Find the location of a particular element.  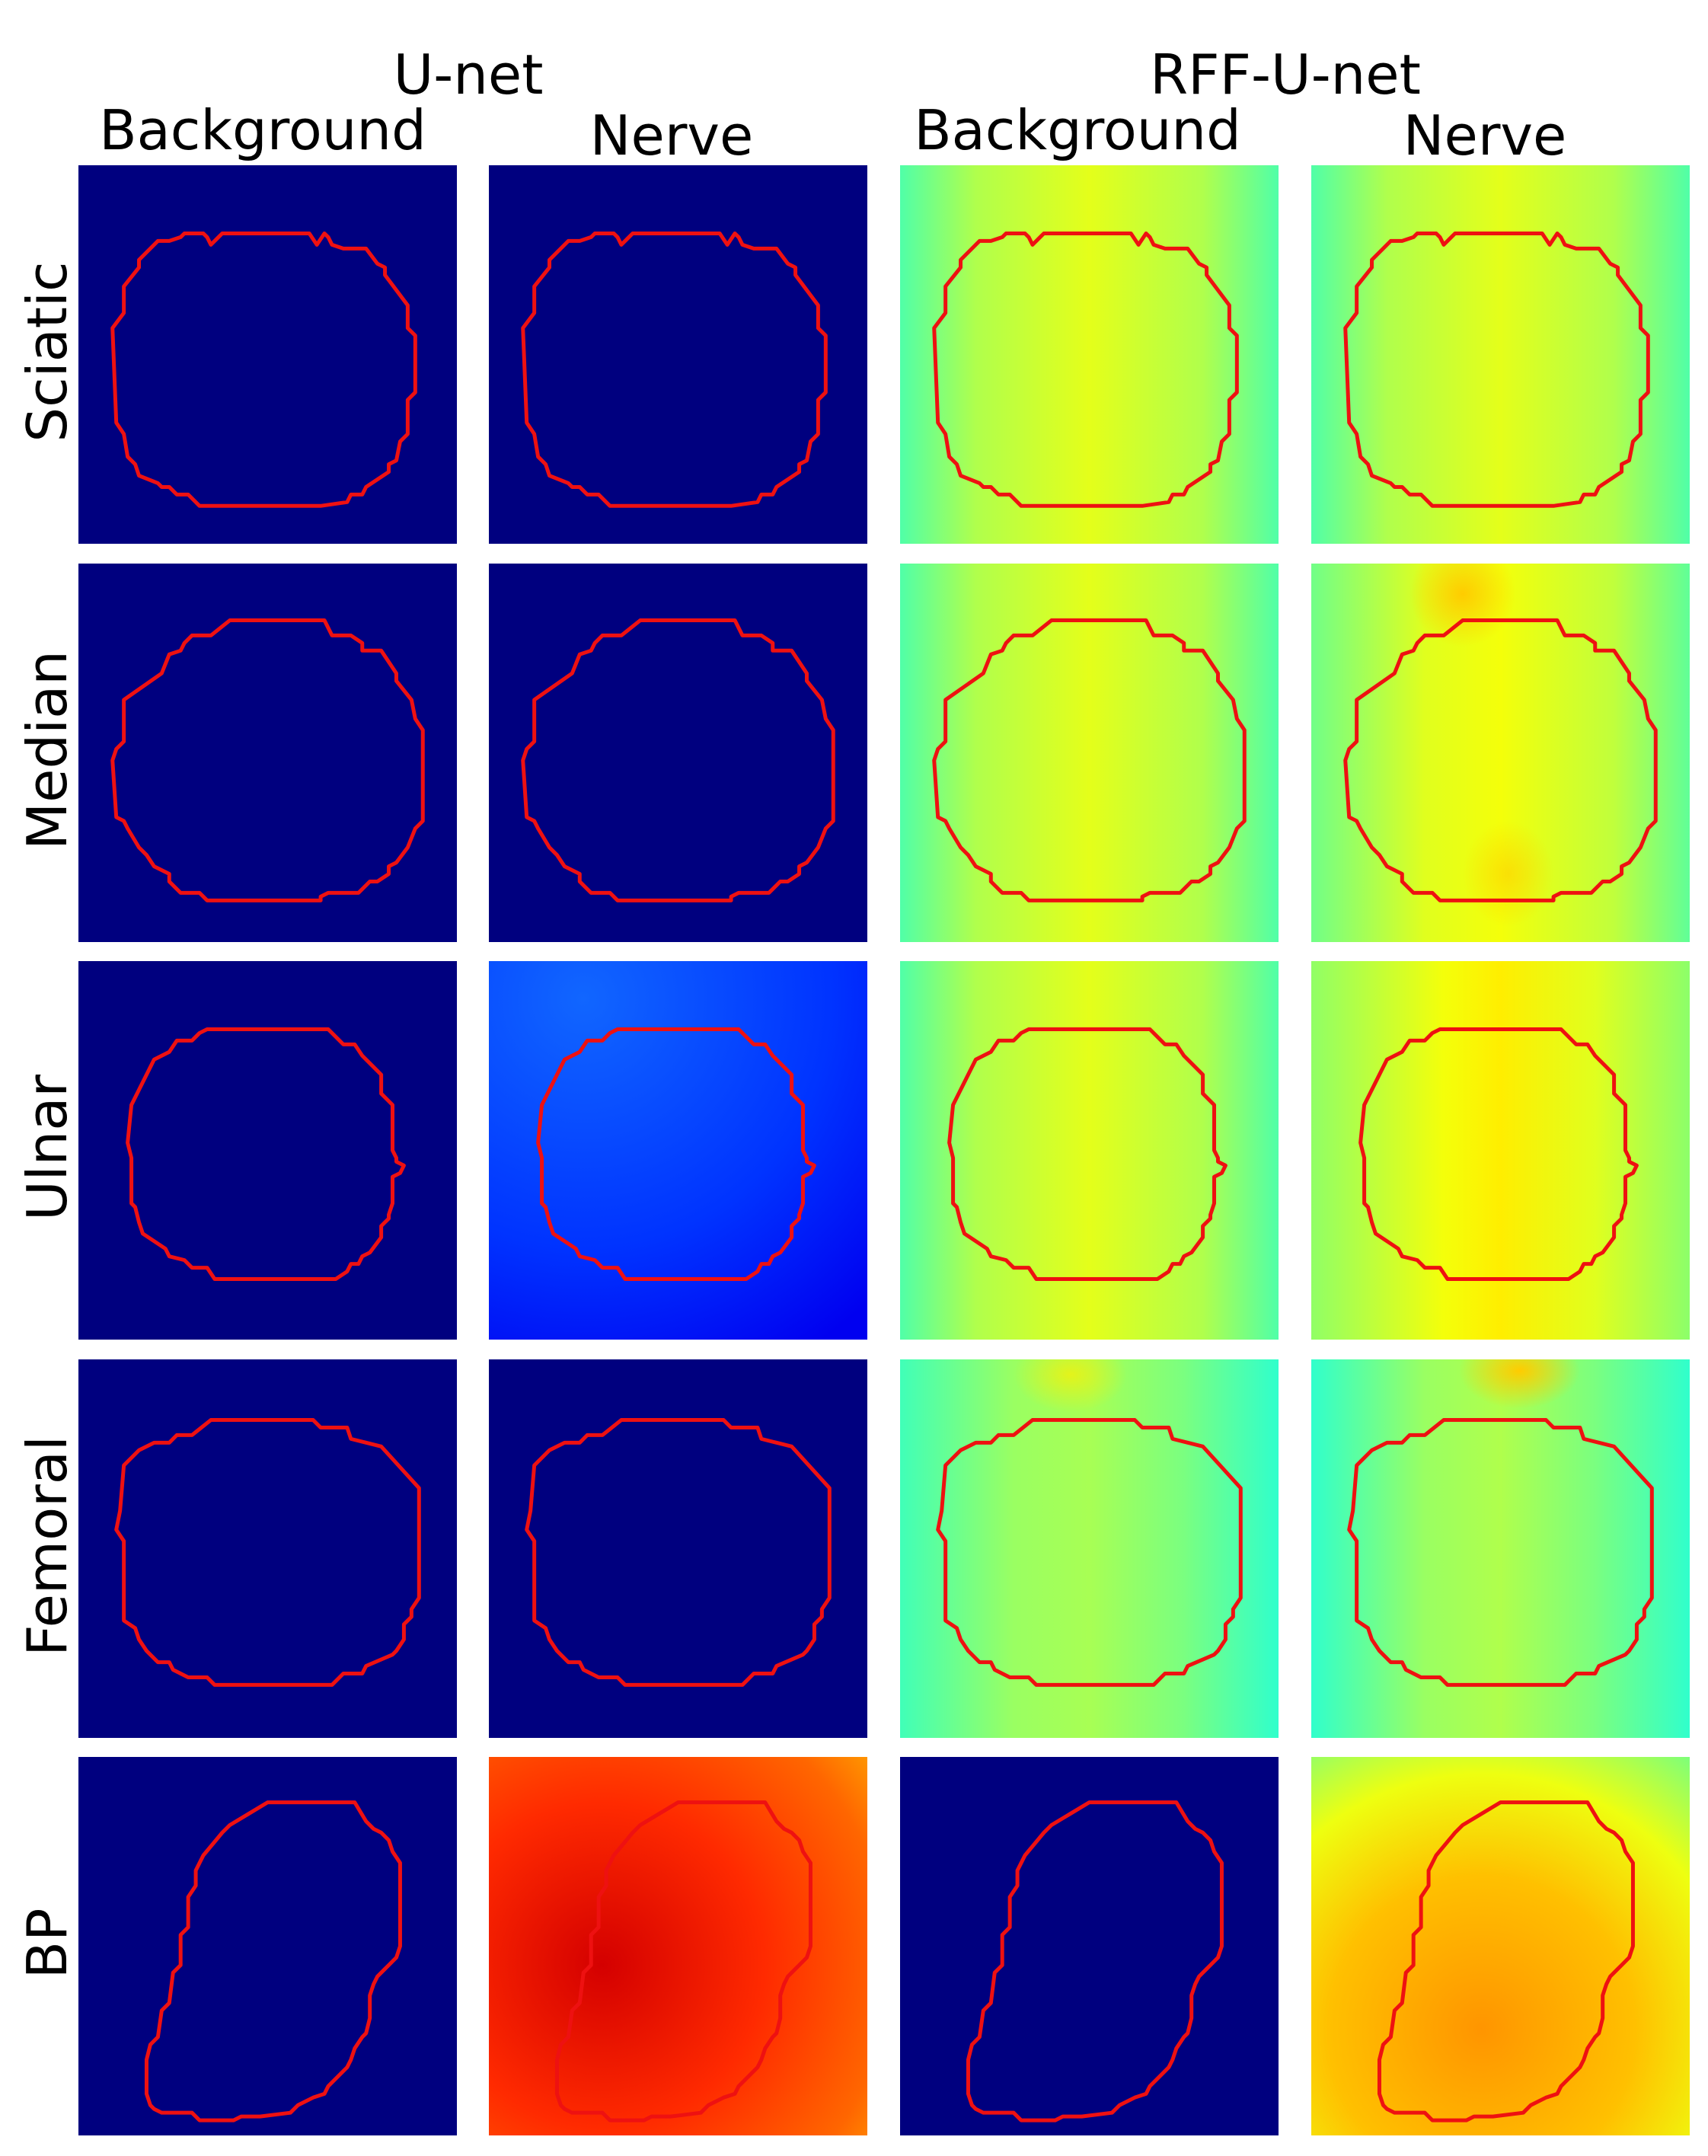

heatmap-bp-unet-nerve is located at coordinates (678, 1946).